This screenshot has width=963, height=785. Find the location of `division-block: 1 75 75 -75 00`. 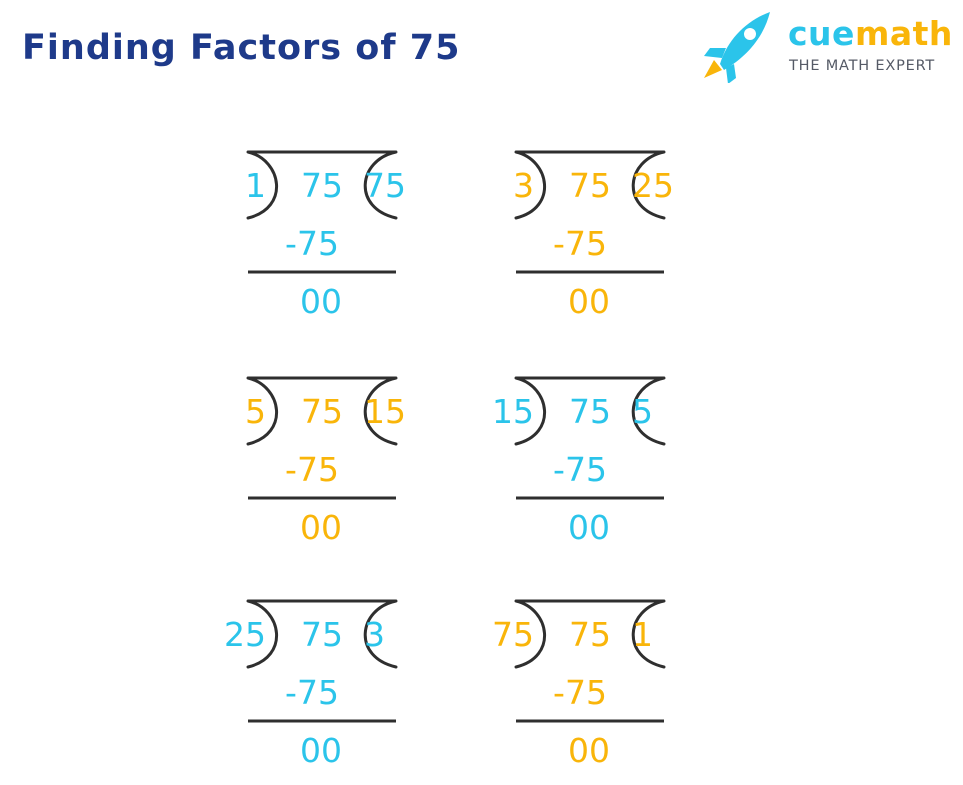

division-block: 1 75 75 -75 00 is located at coordinates (355, 235).